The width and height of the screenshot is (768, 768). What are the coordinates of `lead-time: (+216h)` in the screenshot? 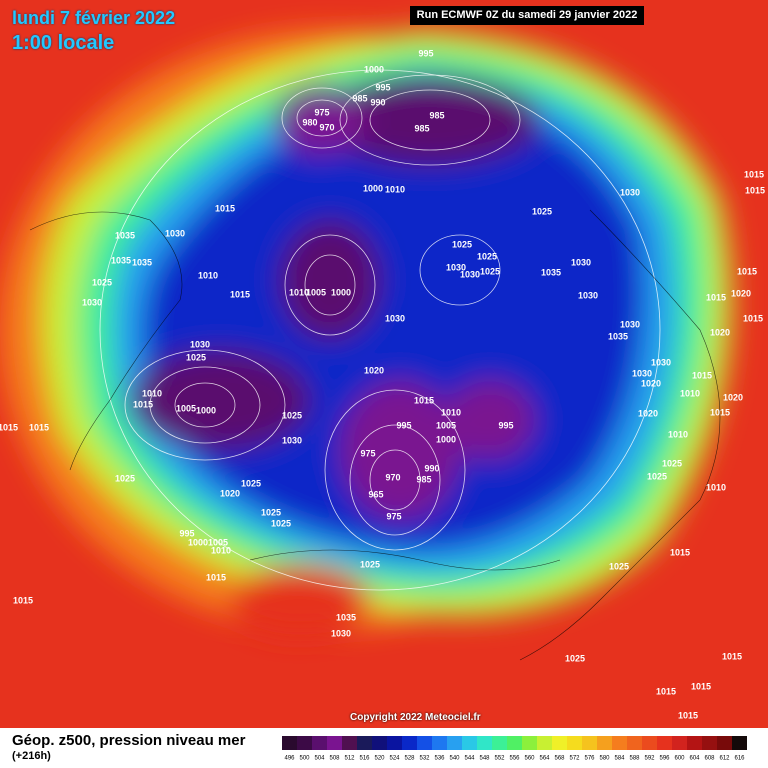 It's located at (31, 756).